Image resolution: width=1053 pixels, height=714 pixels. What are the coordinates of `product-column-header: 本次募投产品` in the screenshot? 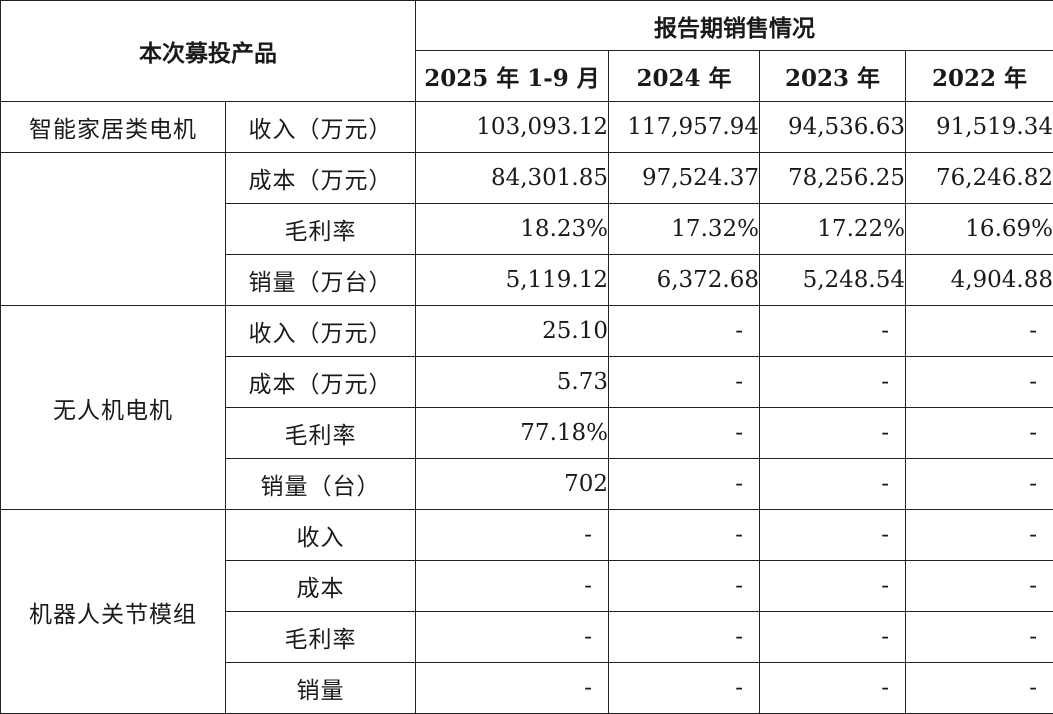 It's located at (208, 51).